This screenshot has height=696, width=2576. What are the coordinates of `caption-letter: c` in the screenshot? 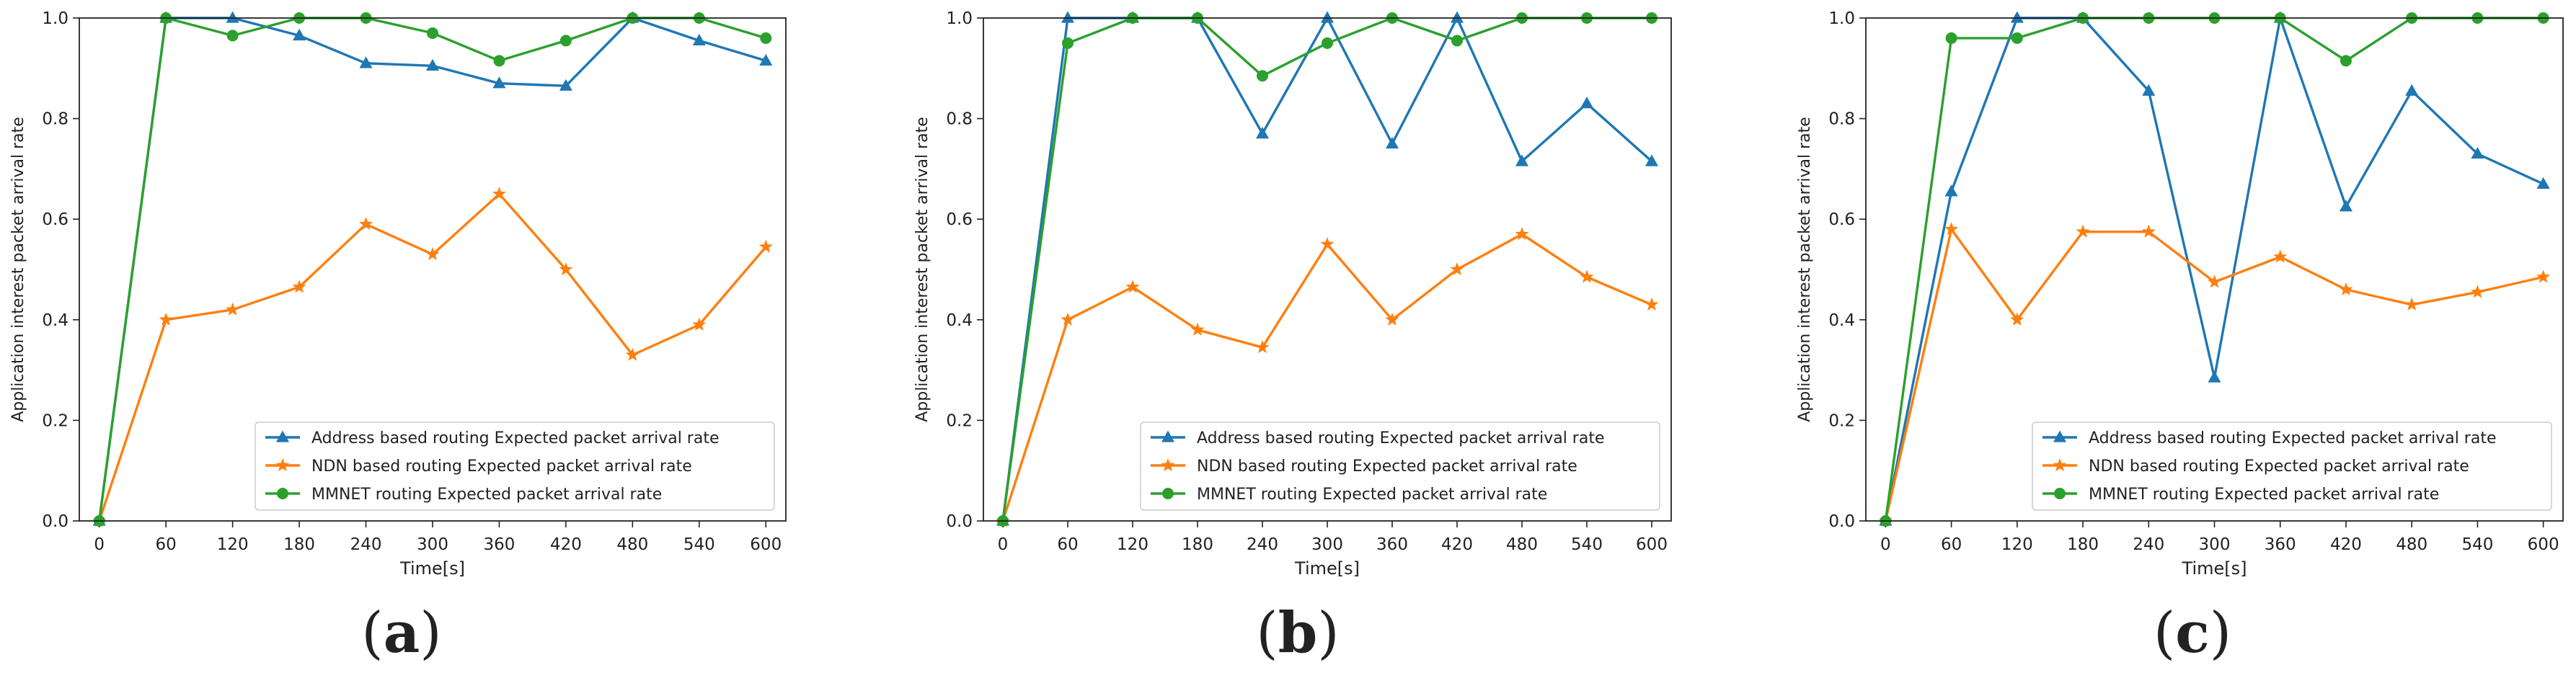 It's located at (2192, 633).